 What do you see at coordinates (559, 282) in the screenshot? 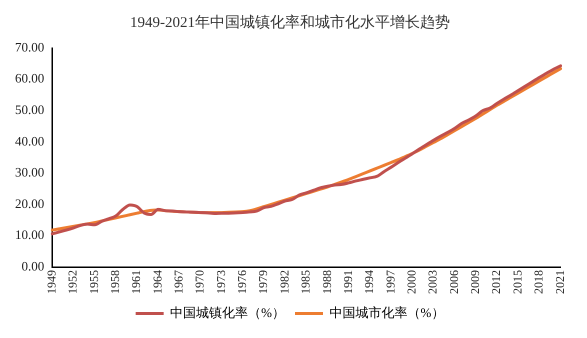
I see `x-tick-label: 2021` at bounding box center [559, 282].